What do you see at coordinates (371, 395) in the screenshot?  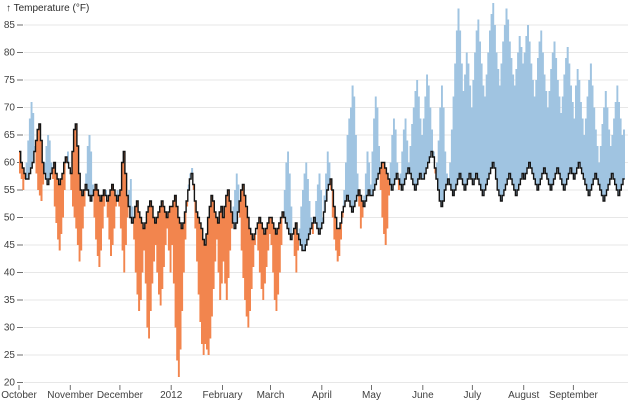 I see `x-tick-label: May` at bounding box center [371, 395].